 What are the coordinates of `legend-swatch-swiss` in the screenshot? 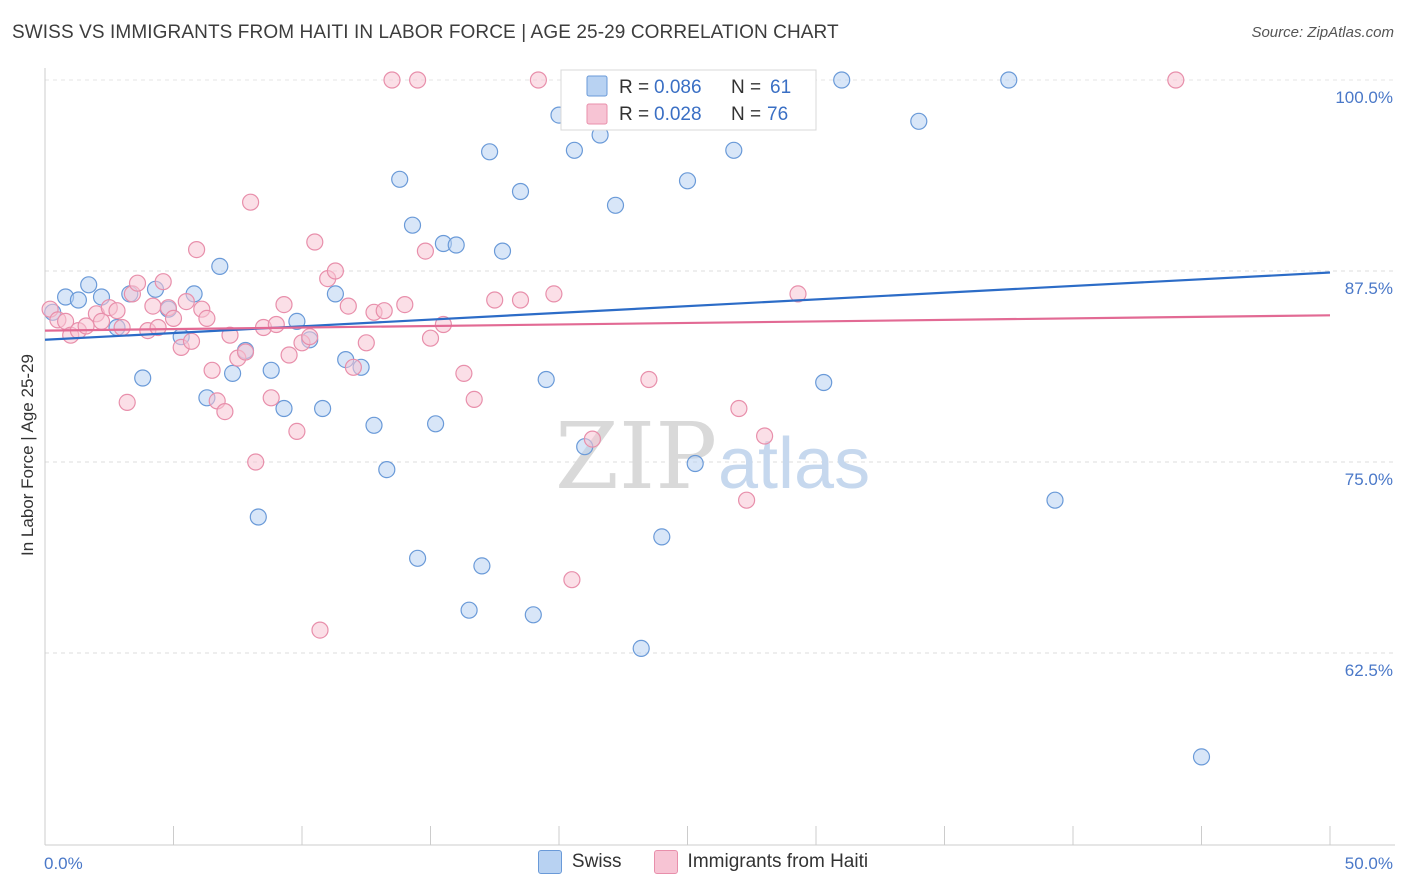 It's located at (549, 862).